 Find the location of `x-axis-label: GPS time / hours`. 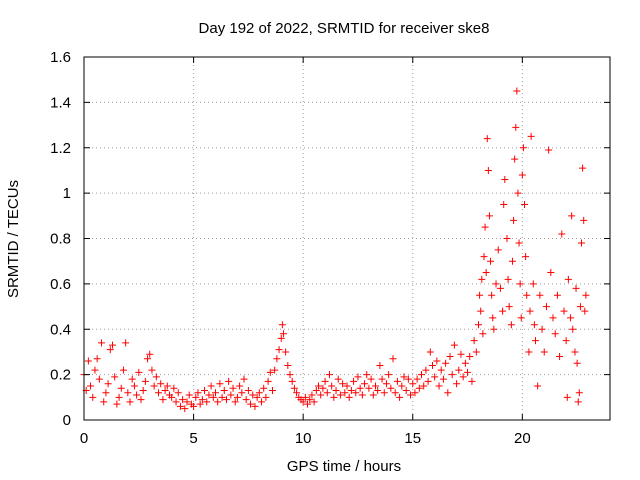

x-axis-label: GPS time / hours is located at coordinates (344, 466).